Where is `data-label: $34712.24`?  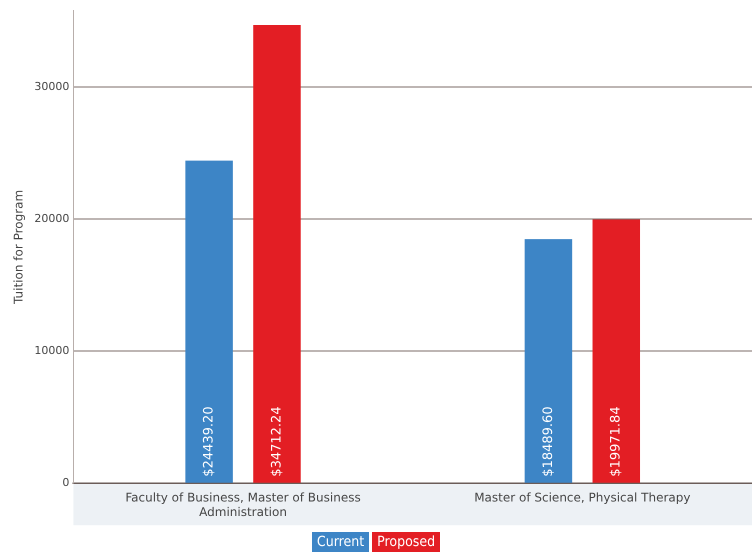
data-label: $34712.24 is located at coordinates (276, 441).